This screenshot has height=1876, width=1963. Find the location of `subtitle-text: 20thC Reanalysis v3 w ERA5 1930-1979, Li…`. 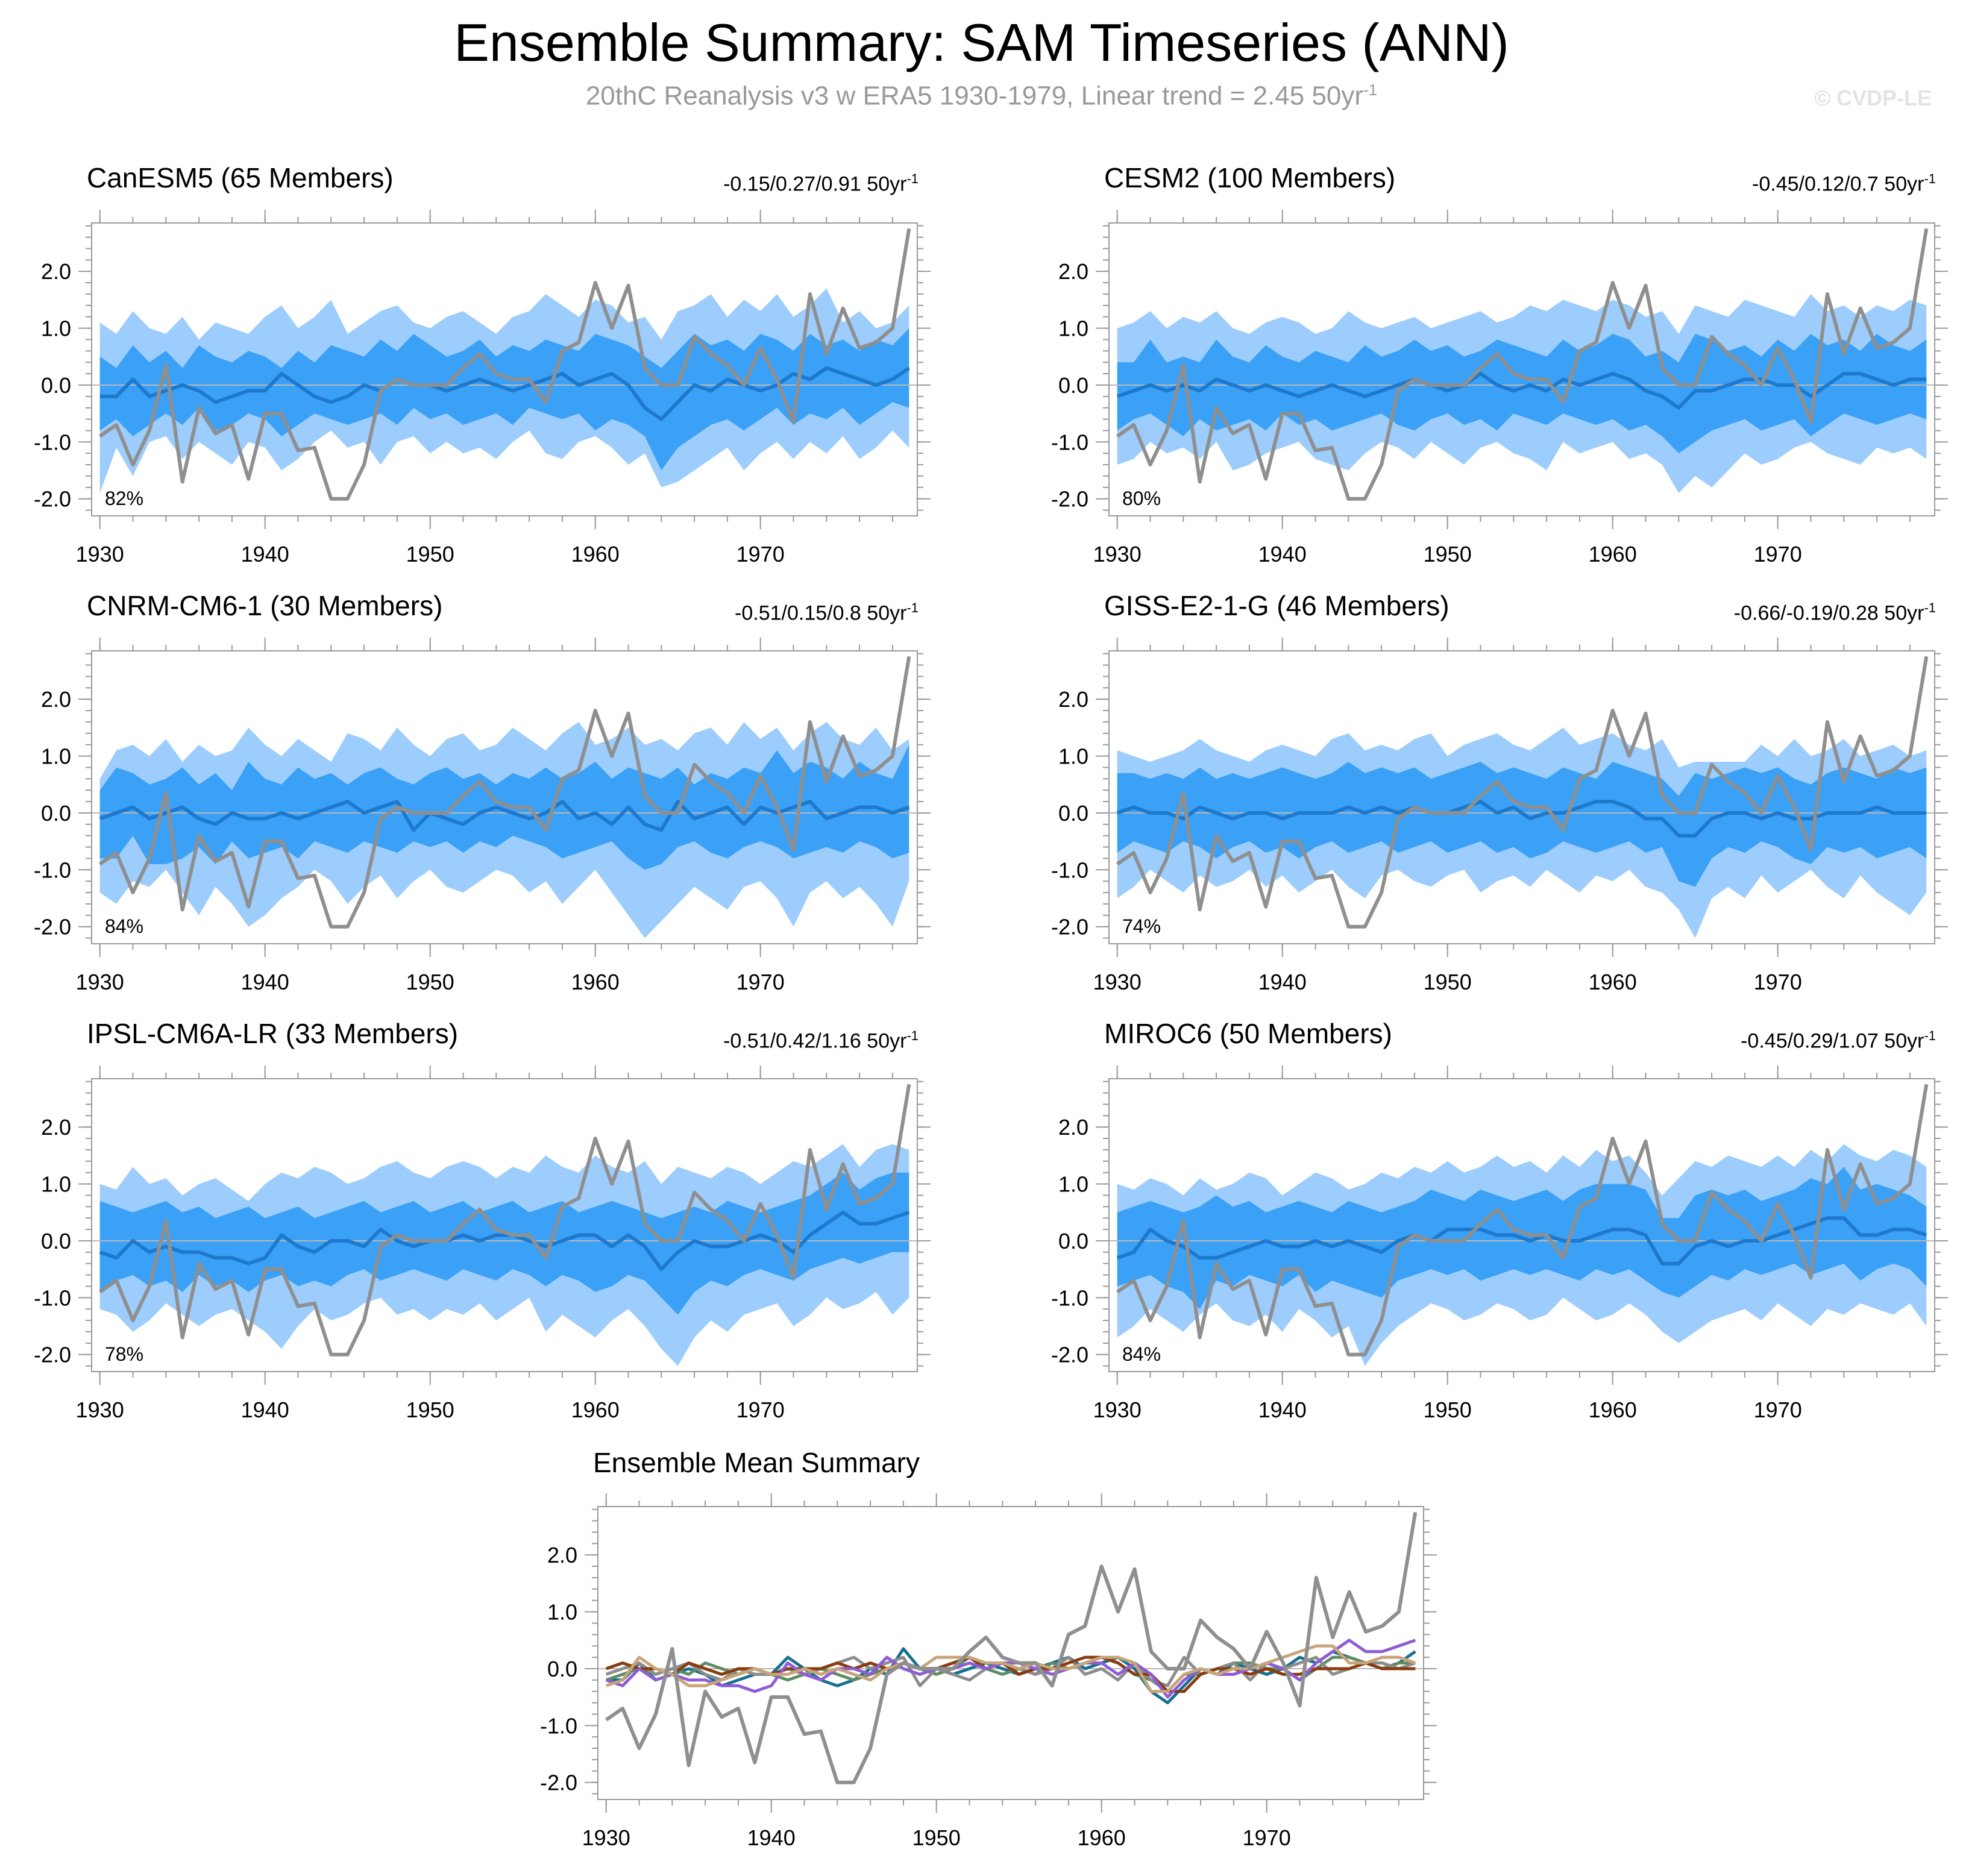

subtitle-text: 20thC Reanalysis v3 w ERA5 1930-1979, Li… is located at coordinates (974, 96).